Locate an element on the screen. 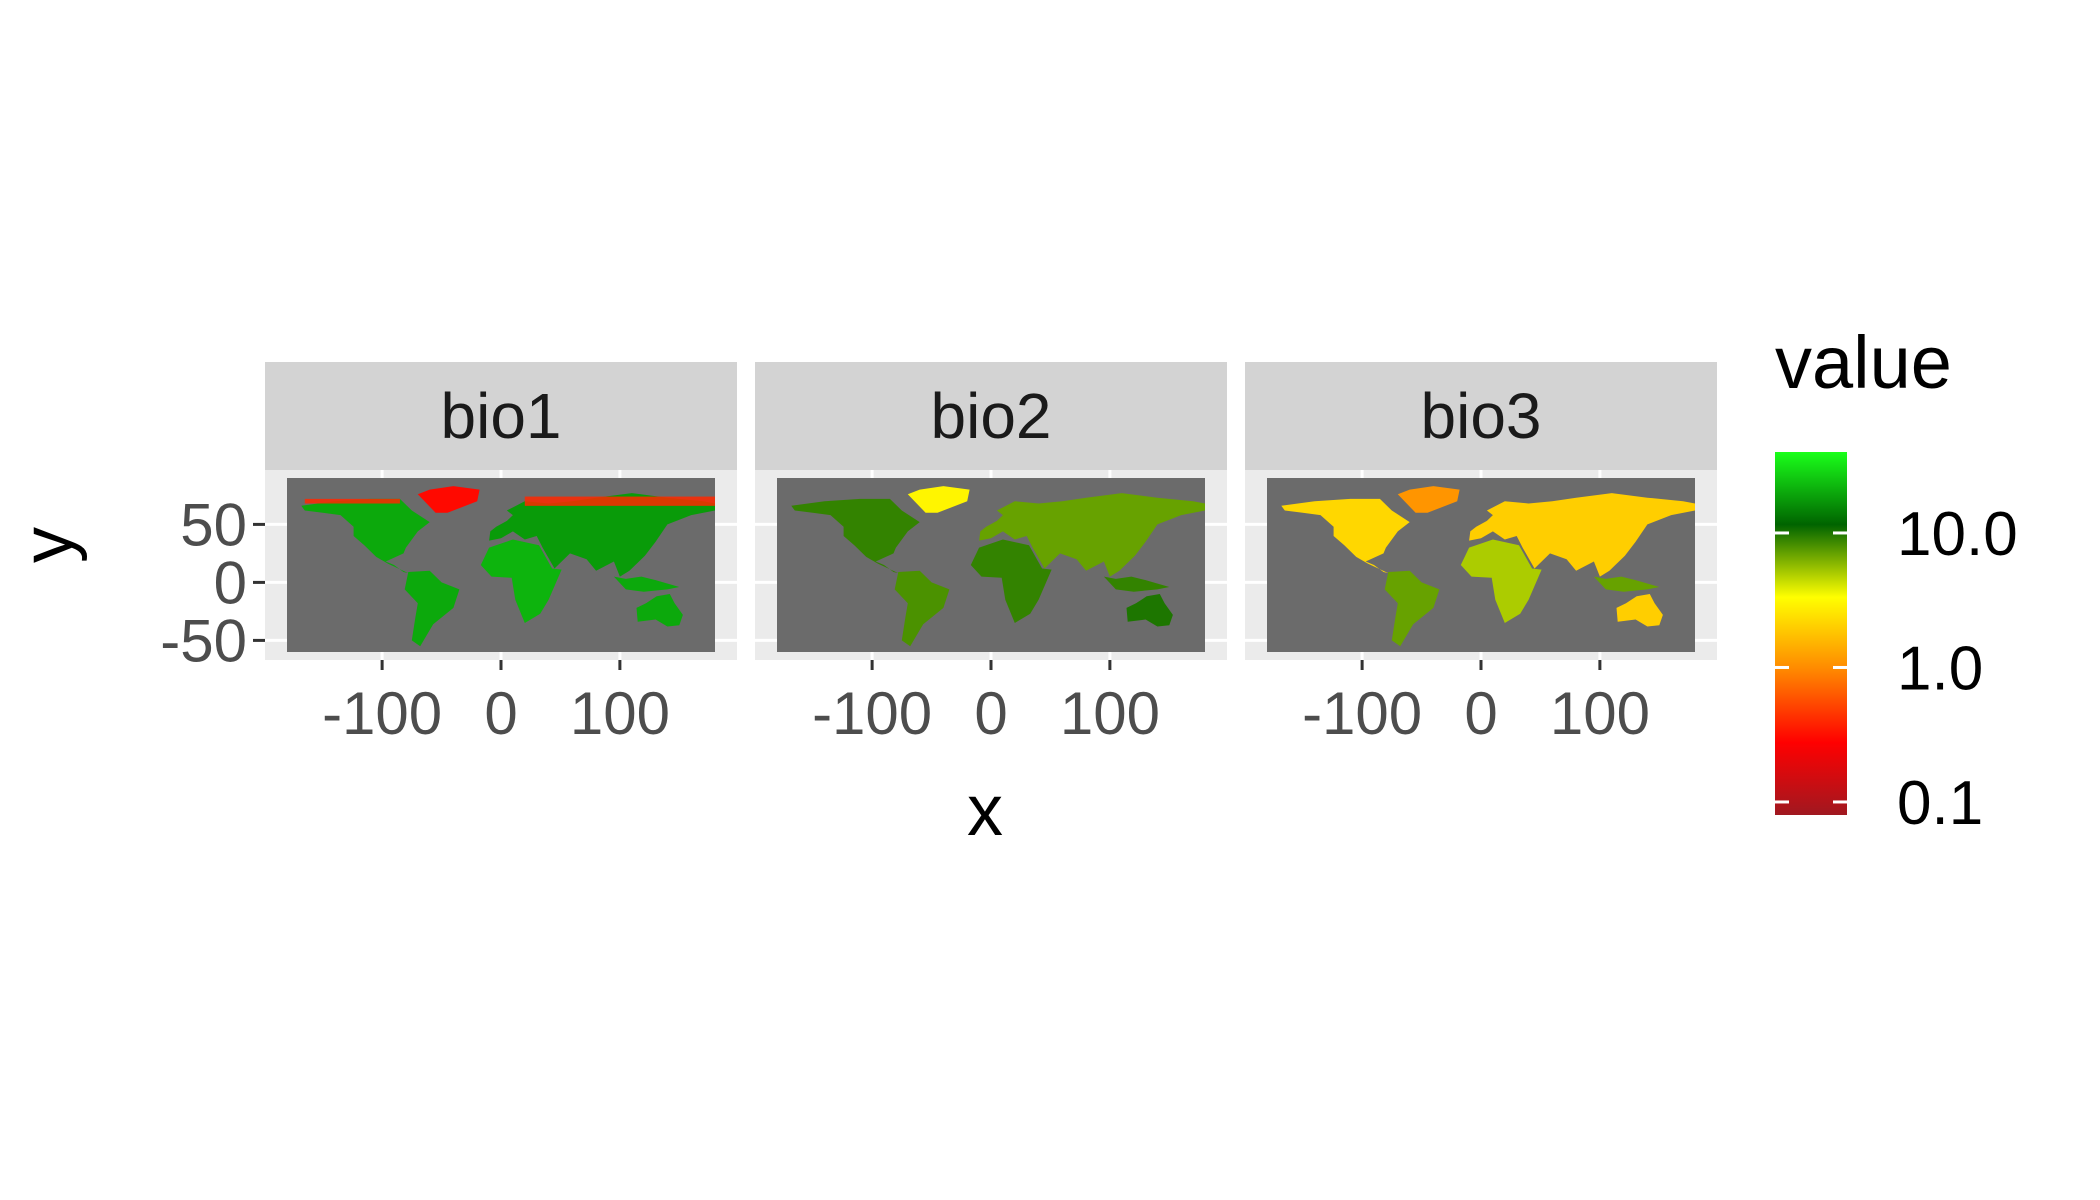 This screenshot has width=2100, height=1200. facet-strip-label: bio3 is located at coordinates (1481, 416).